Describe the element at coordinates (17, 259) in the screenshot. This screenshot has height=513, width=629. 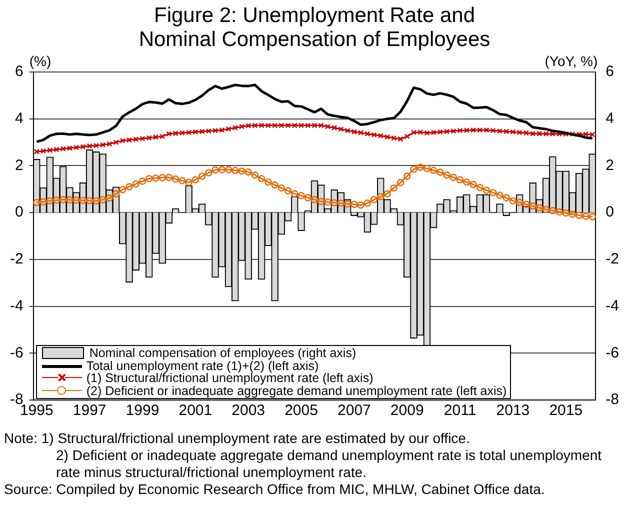
I see `y-tick-label: -2` at that location.